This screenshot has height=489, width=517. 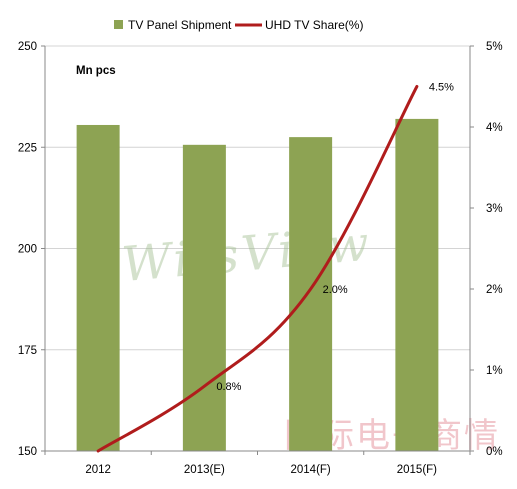 I want to click on x-tick-label: 2014(F), so click(x=310, y=470).